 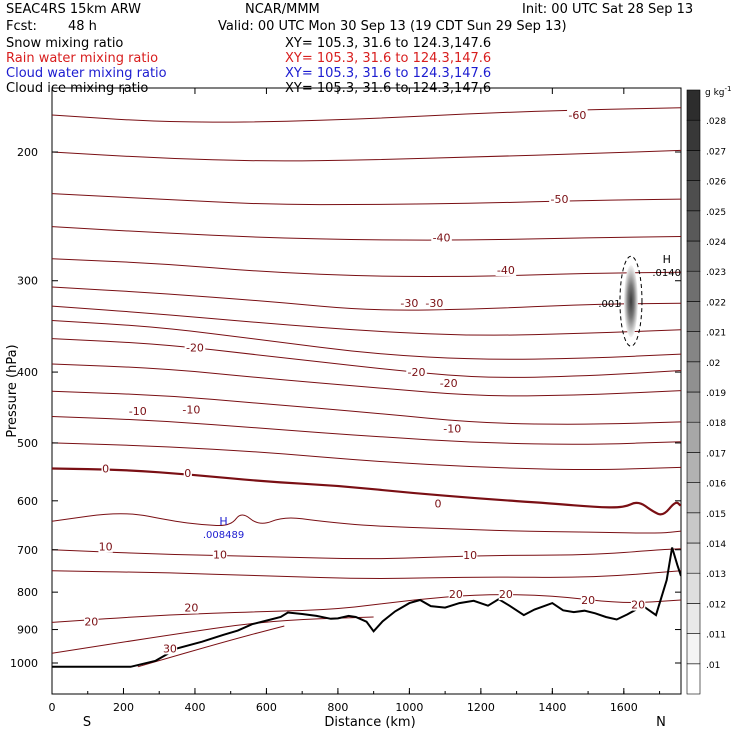 What do you see at coordinates (452, 429) in the screenshot?
I see `contour-label-16: -10` at bounding box center [452, 429].